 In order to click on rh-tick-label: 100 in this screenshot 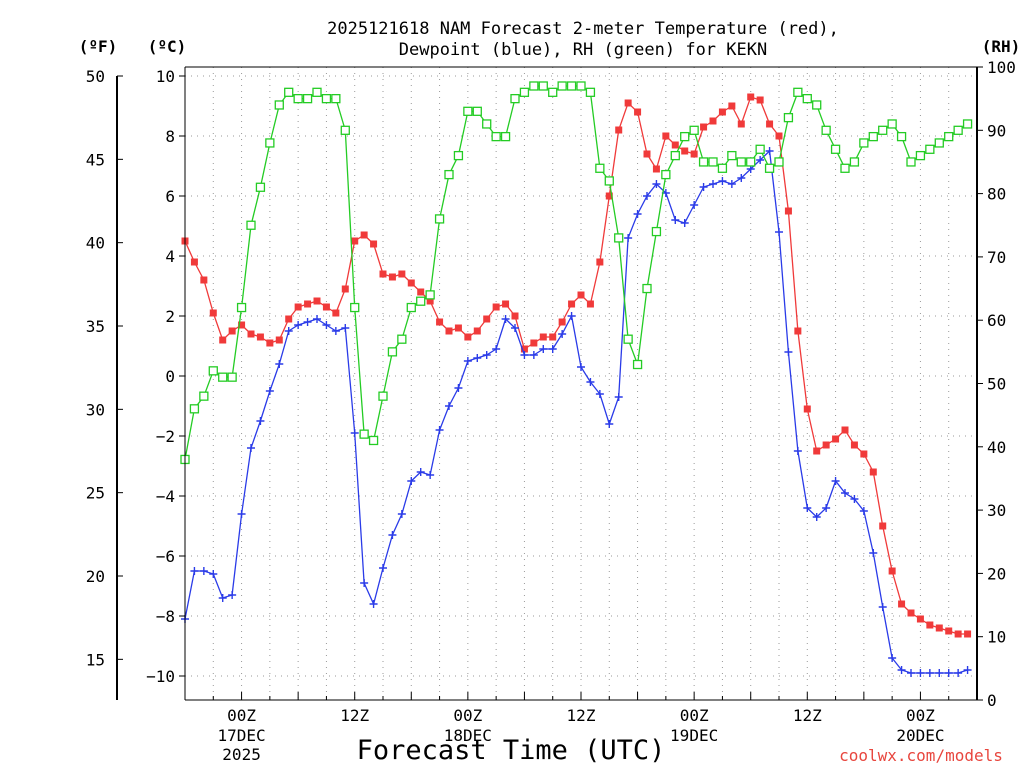, I will do `click(1001, 67)`.